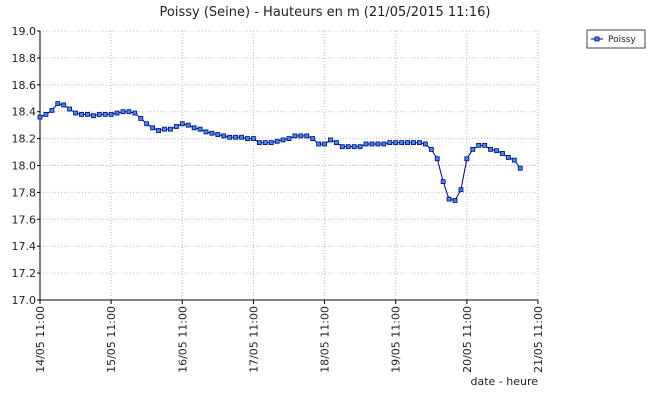 This screenshot has height=400, width=649. I want to click on x-axis-label: date - heure, so click(504, 381).